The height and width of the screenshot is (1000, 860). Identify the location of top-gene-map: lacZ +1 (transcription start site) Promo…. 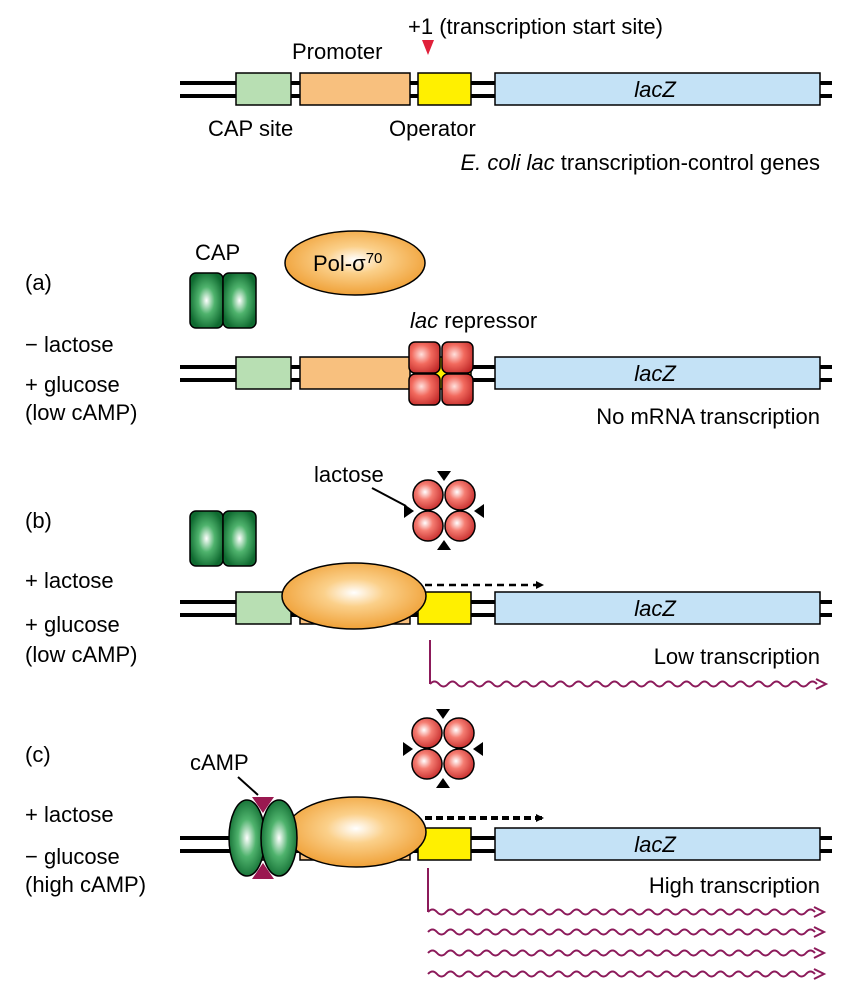
(506, 94).